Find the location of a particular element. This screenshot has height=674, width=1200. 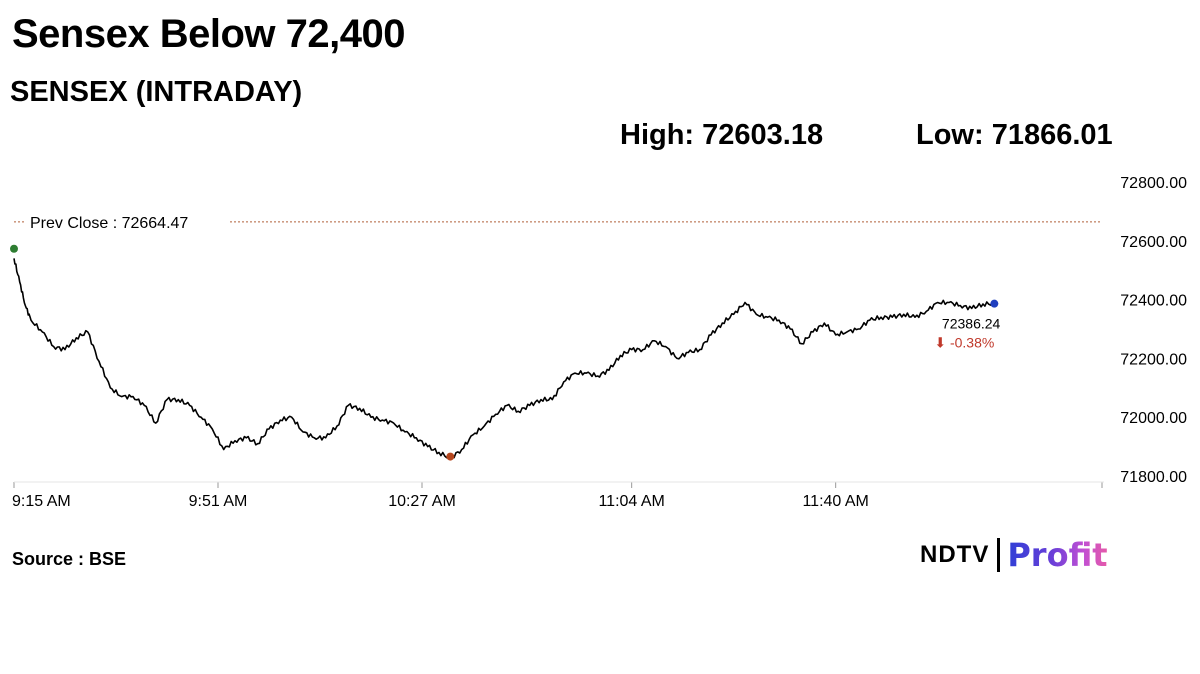

marker-last is located at coordinates (994, 303).